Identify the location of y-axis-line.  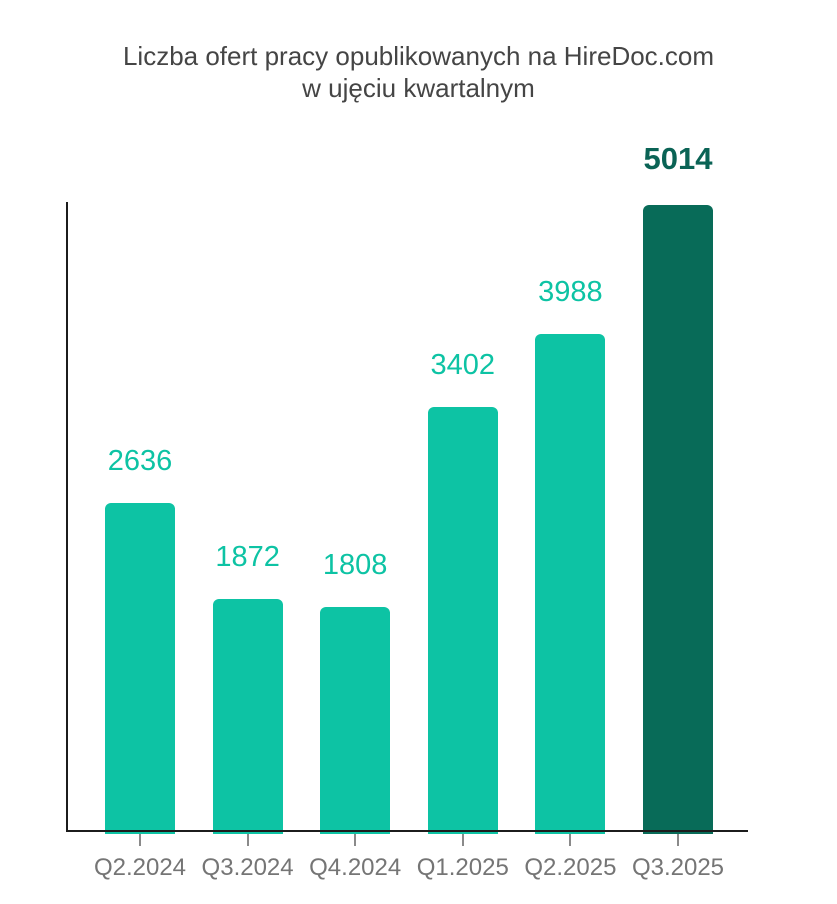
(67, 517).